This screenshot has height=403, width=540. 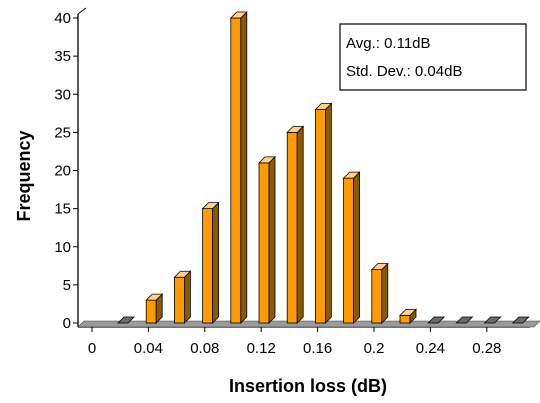 I want to click on chart-floor, so click(x=308, y=324).